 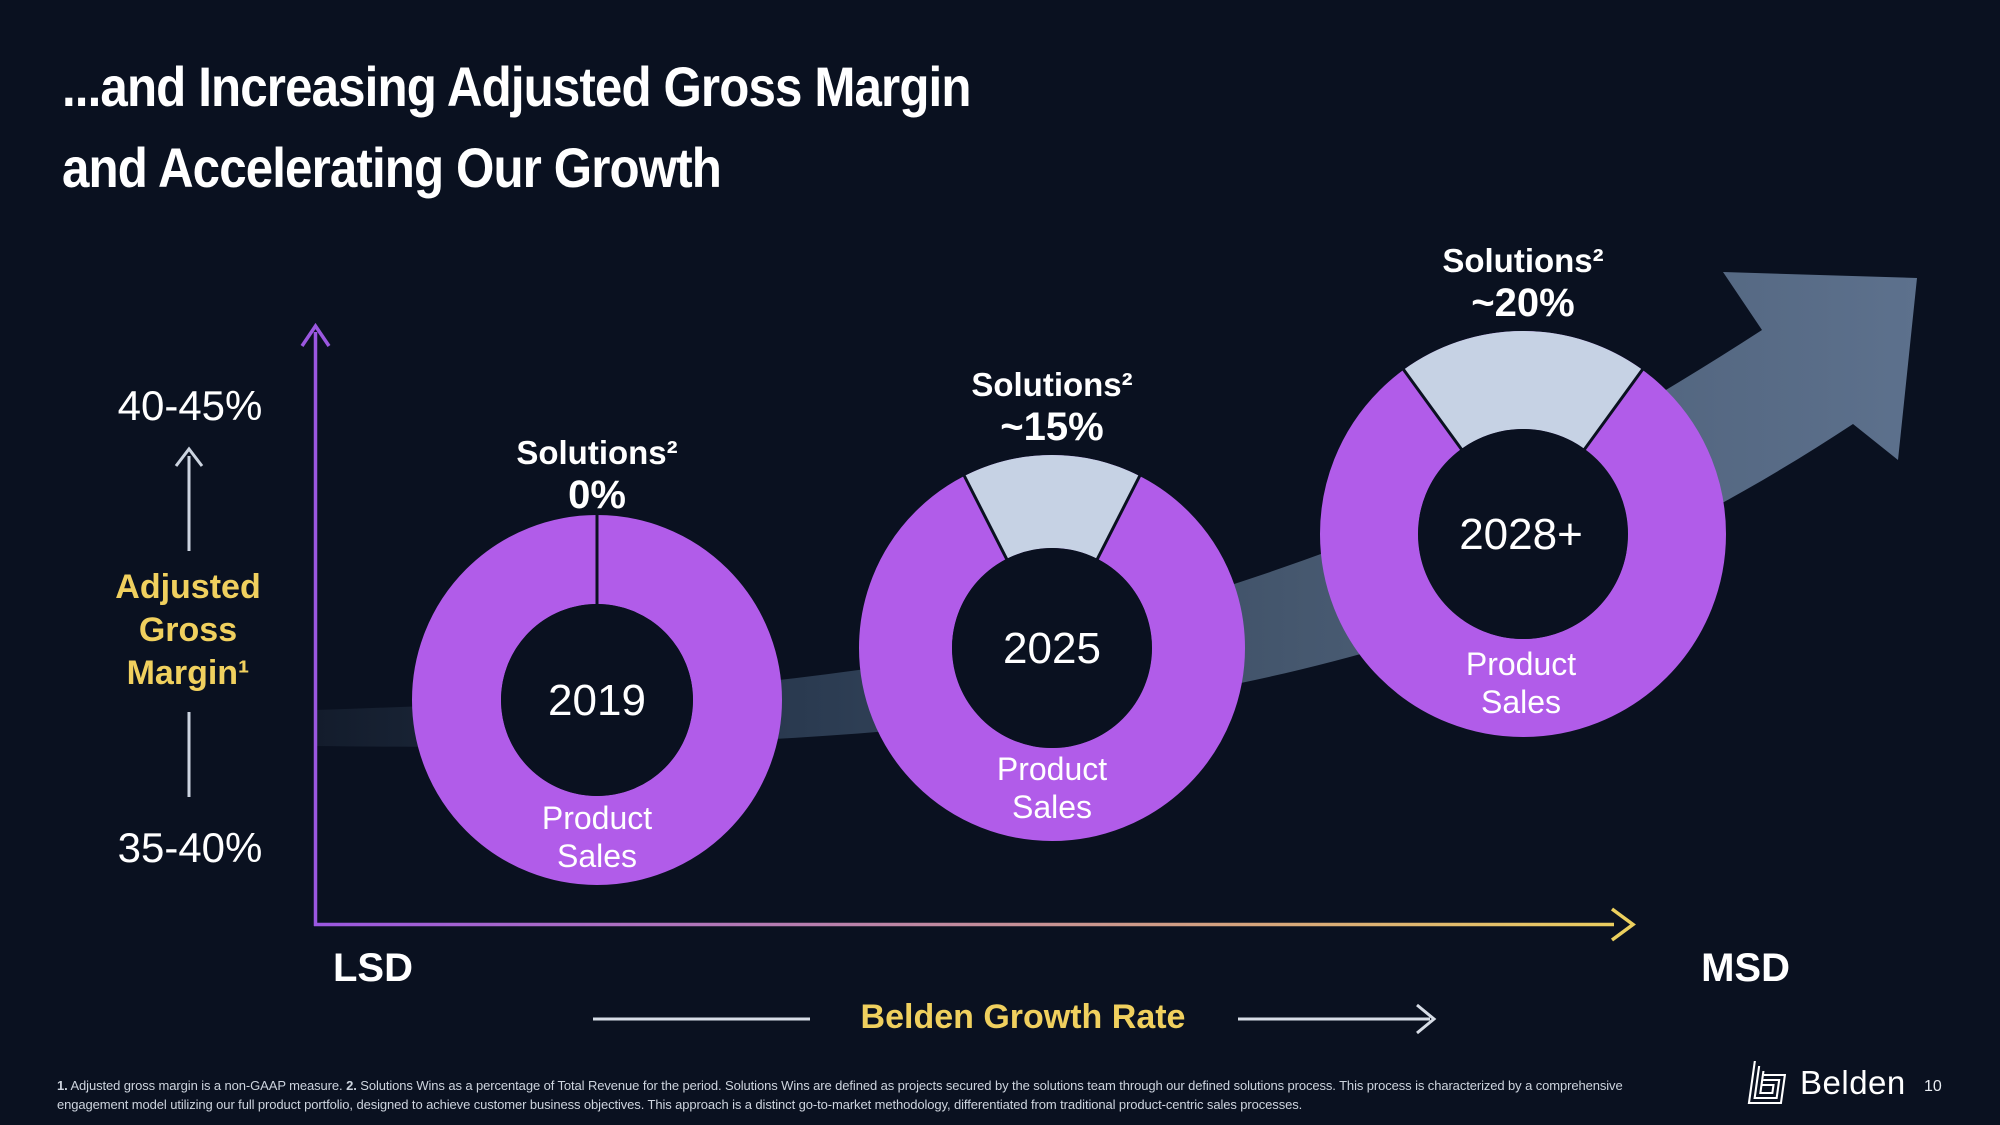 I want to click on donut-2019-product-label: Product Sales, so click(x=597, y=837).